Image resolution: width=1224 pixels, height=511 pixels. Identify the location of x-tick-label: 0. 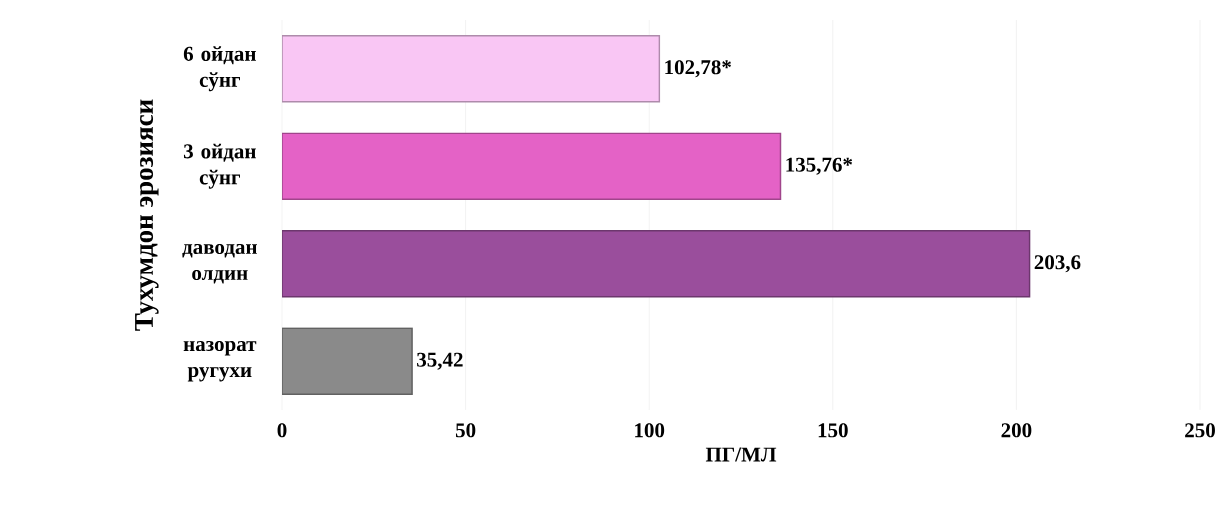
(282, 430).